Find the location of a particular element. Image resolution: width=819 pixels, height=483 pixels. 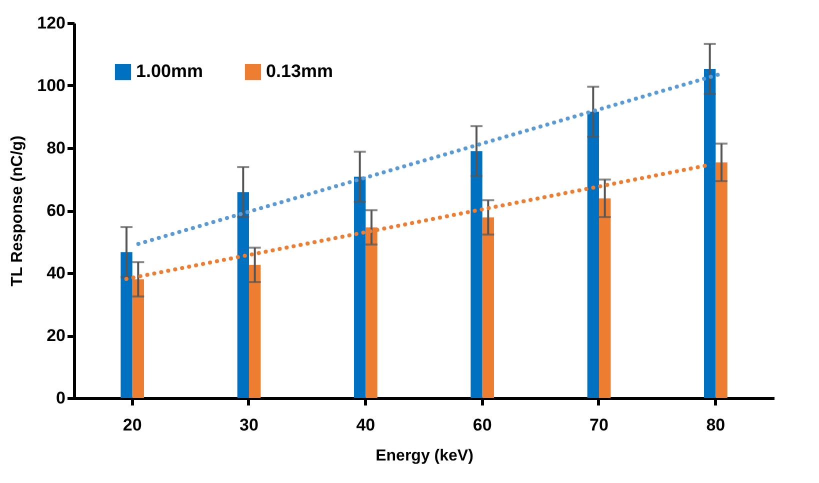

y-tick-label: 80 is located at coordinates (56, 148).